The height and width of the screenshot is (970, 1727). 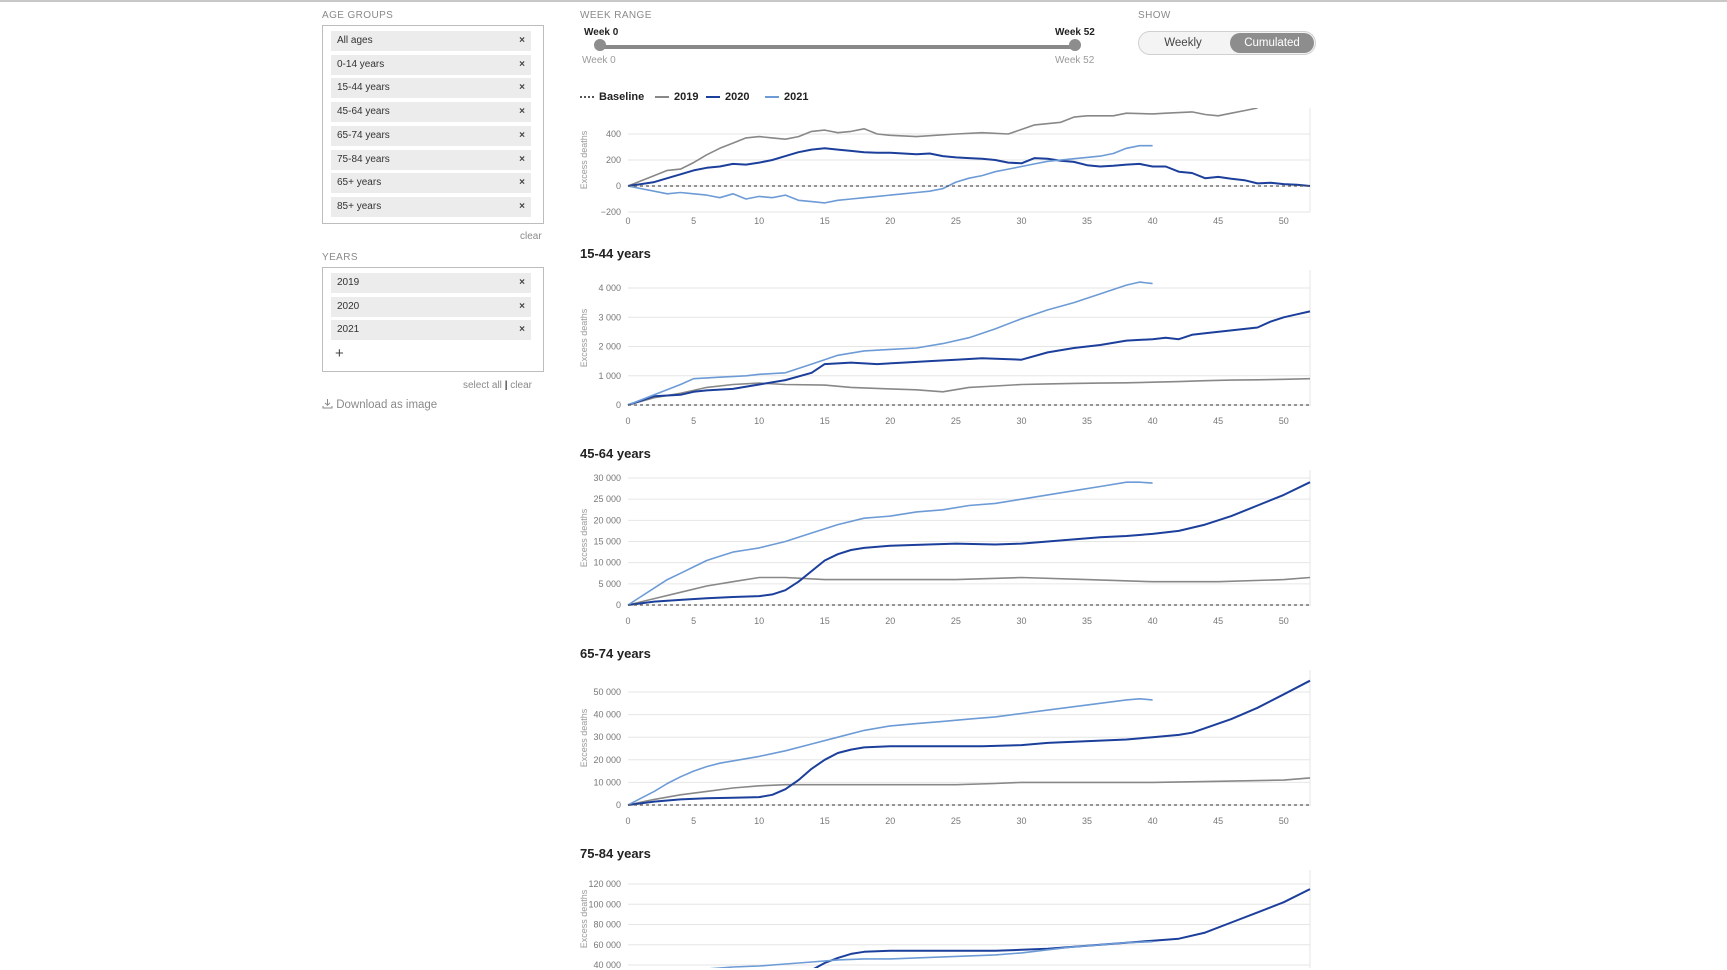 What do you see at coordinates (622, 97) in the screenshot?
I see `legend-label: Baseline` at bounding box center [622, 97].